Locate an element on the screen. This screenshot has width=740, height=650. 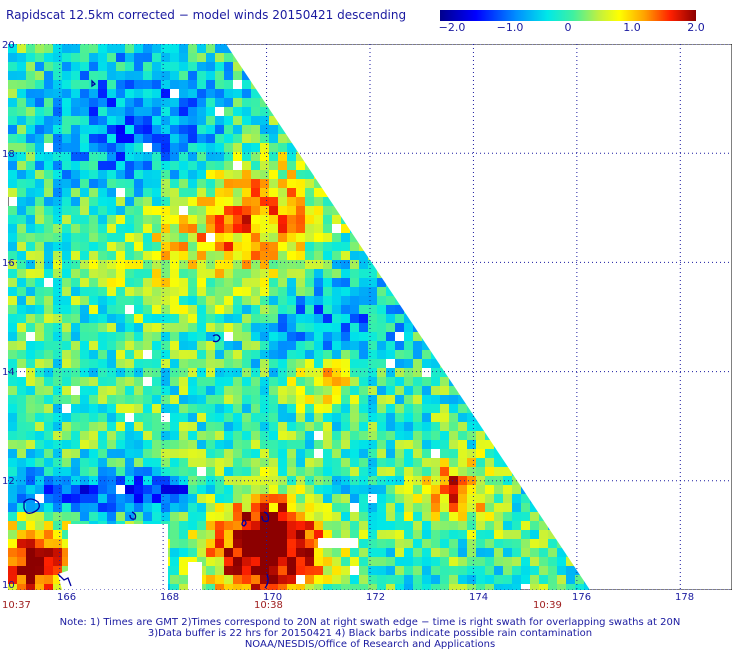
lat-label-14: 14 is located at coordinates (8, 372).